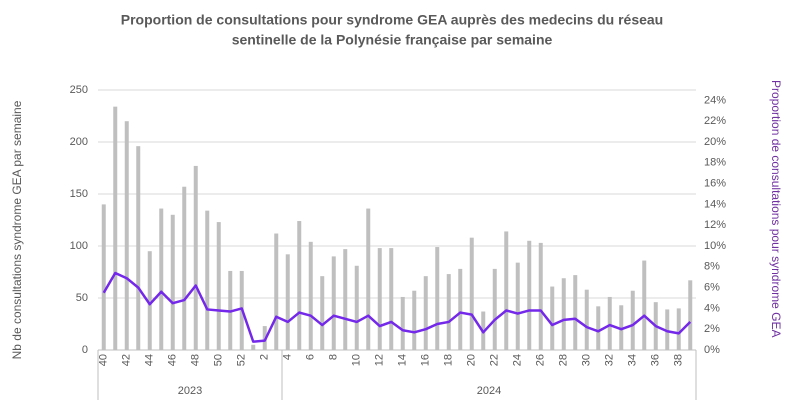 This screenshot has height=401, width=785. Describe the element at coordinates (472, 360) in the screenshot. I see `x-tick-label: 20` at that location.